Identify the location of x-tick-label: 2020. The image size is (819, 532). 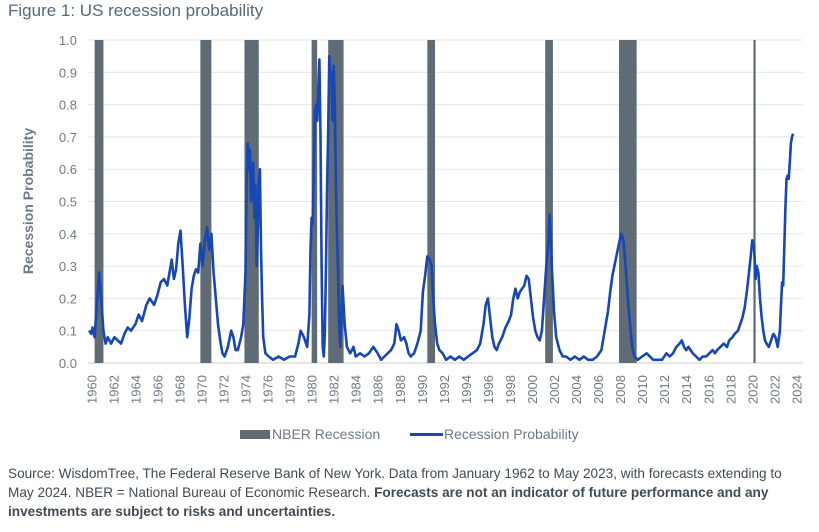
(752, 389).